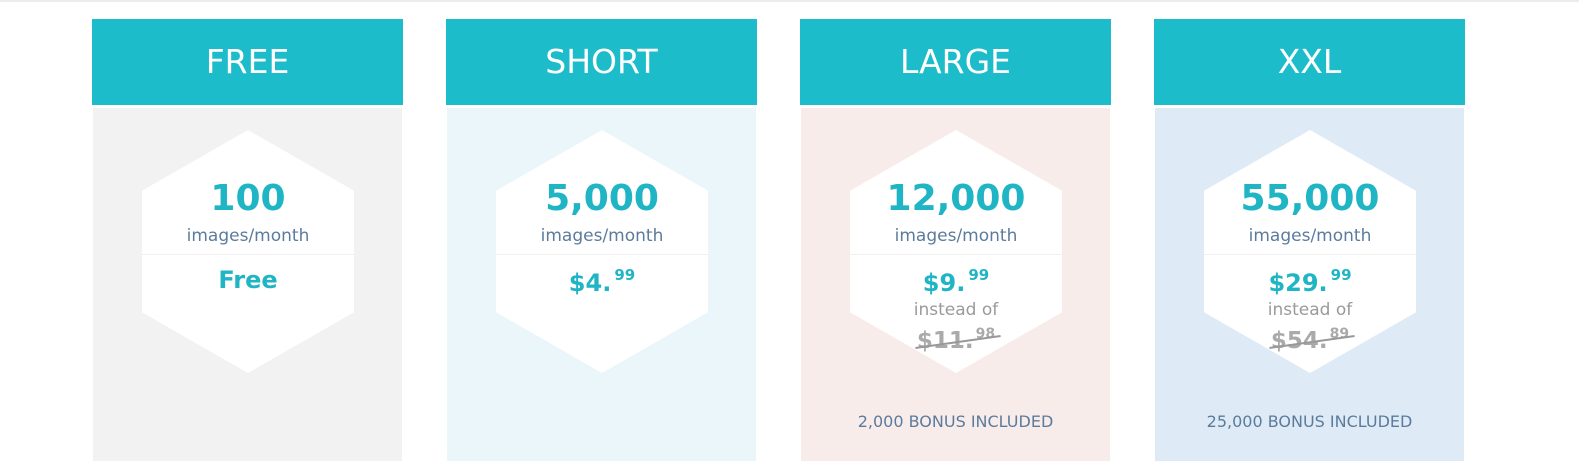 This screenshot has height=461, width=1579. What do you see at coordinates (955, 421) in the screenshot?
I see `bonus-label: 2,000 BONUS INCLUDED` at bounding box center [955, 421].